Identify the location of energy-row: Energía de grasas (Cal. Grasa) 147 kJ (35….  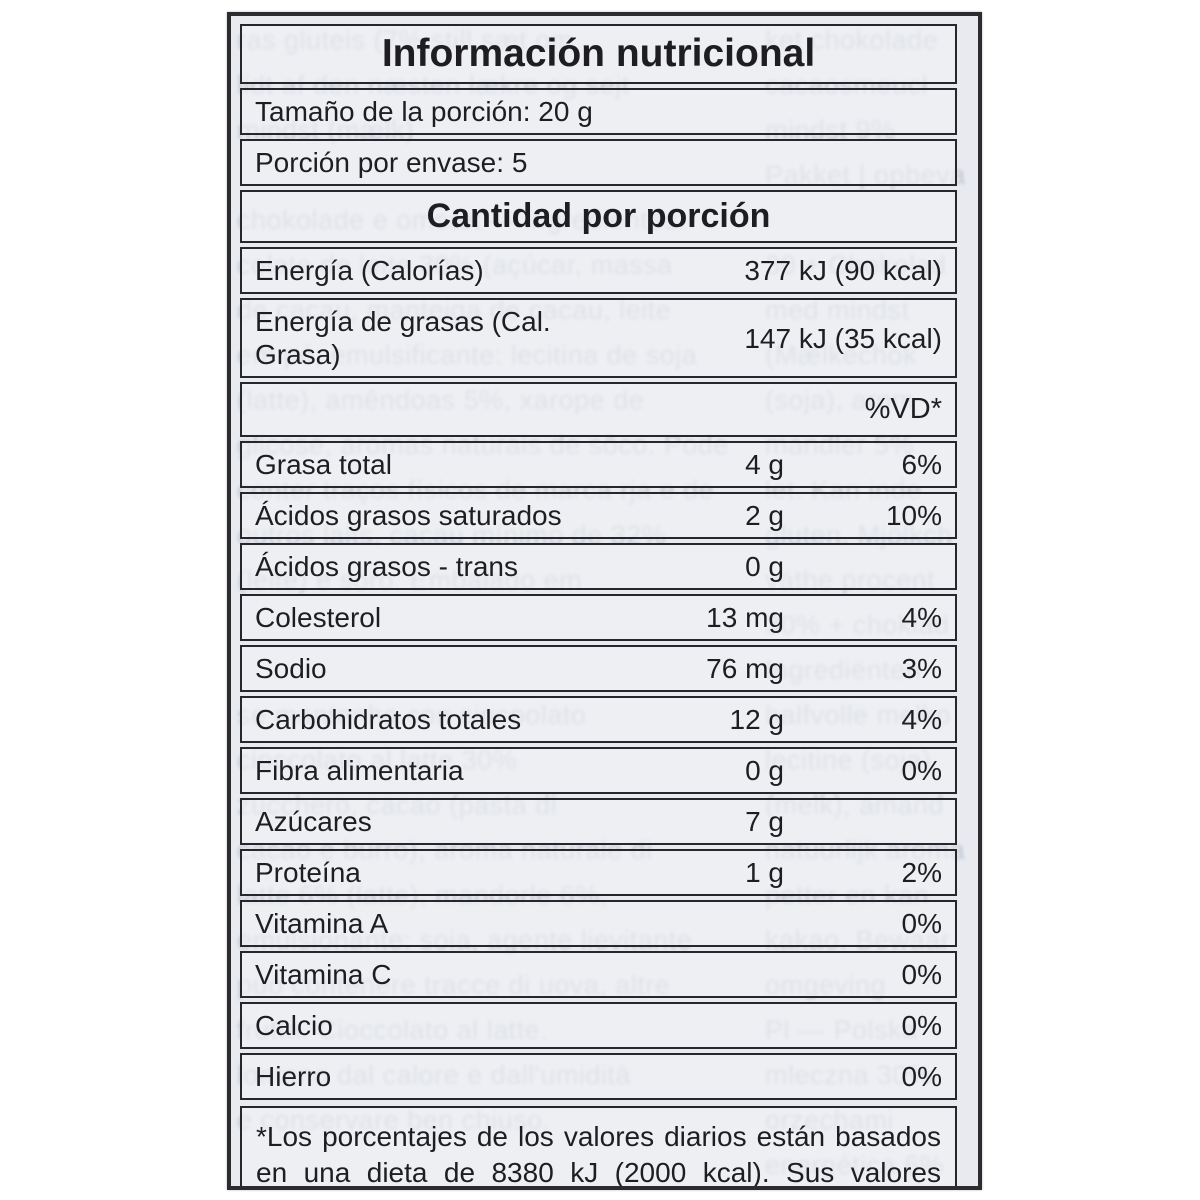
(598, 338).